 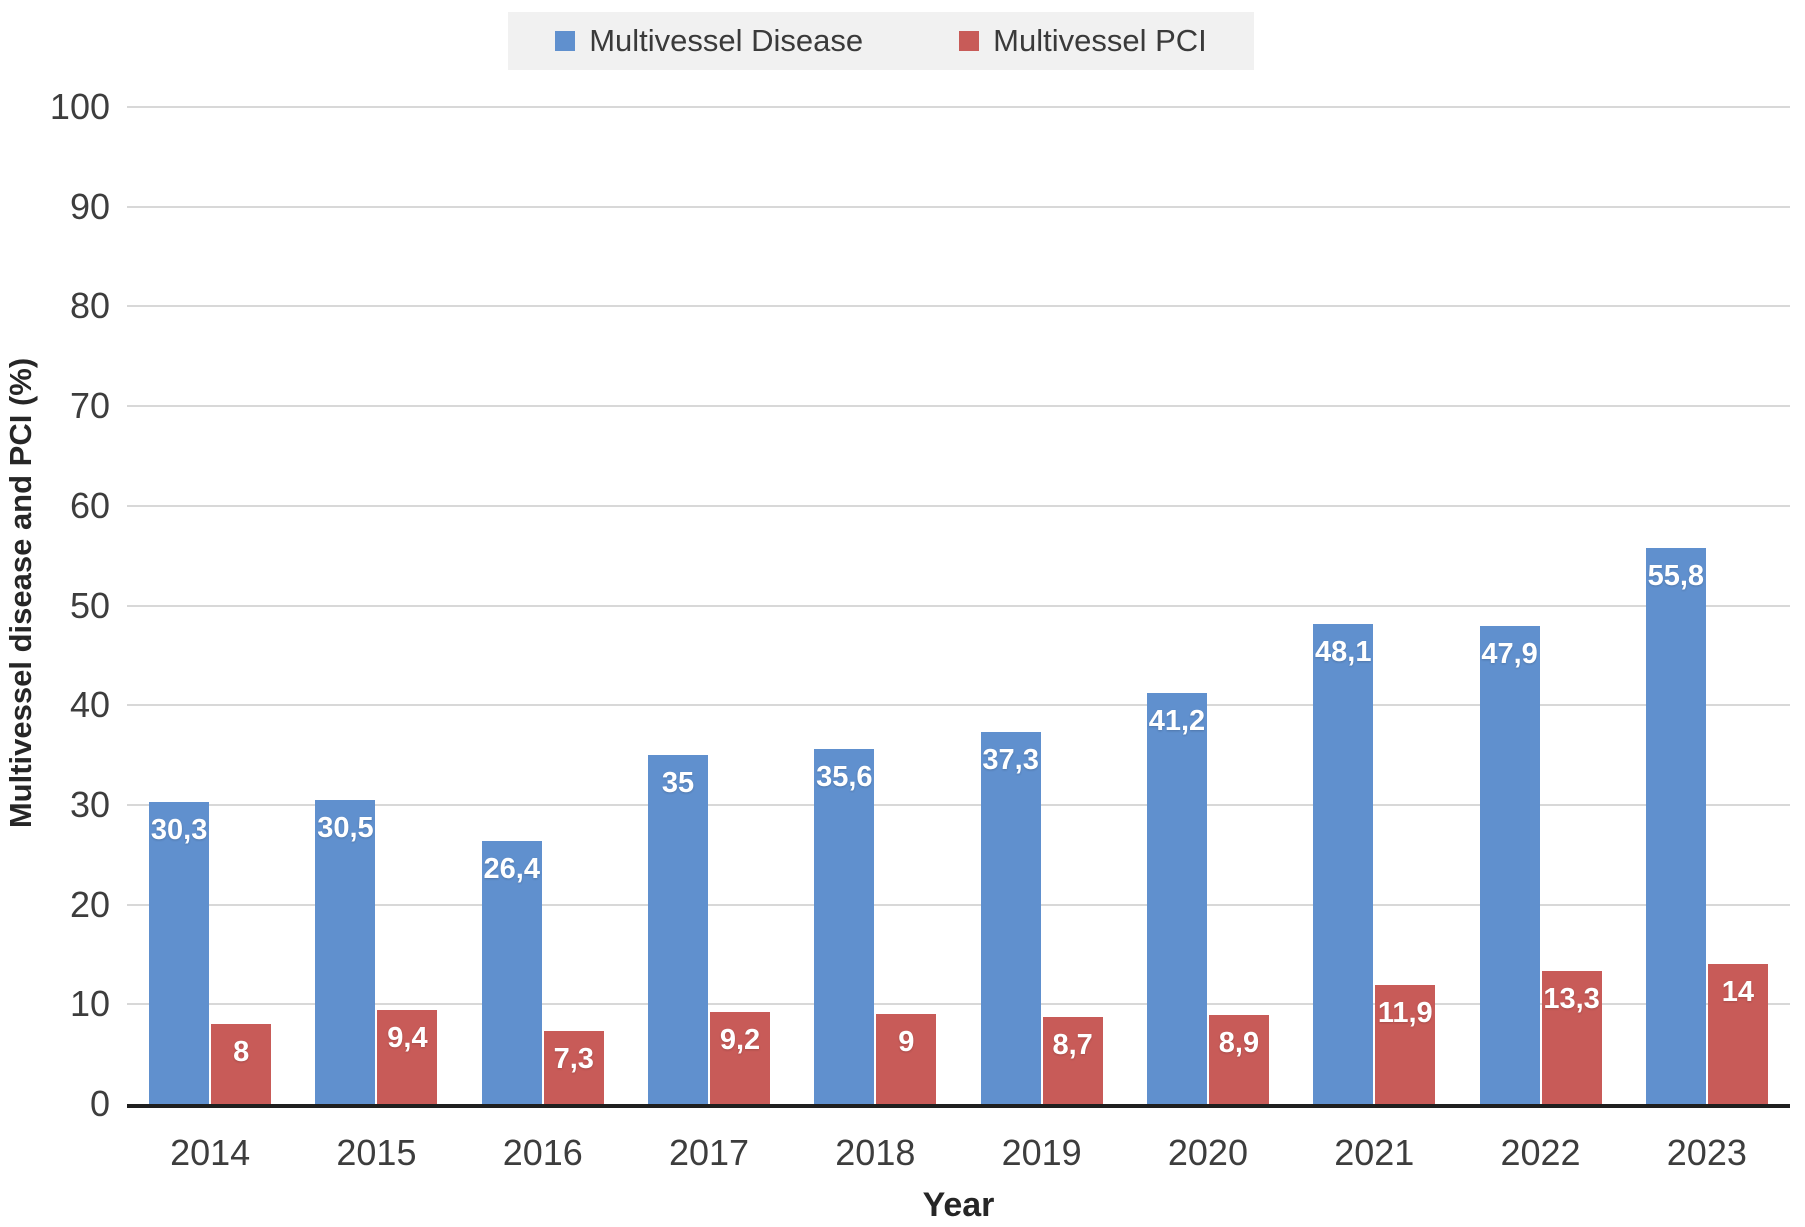 I want to click on bar-multivessel-pci-2020, so click(x=1238, y=1059).